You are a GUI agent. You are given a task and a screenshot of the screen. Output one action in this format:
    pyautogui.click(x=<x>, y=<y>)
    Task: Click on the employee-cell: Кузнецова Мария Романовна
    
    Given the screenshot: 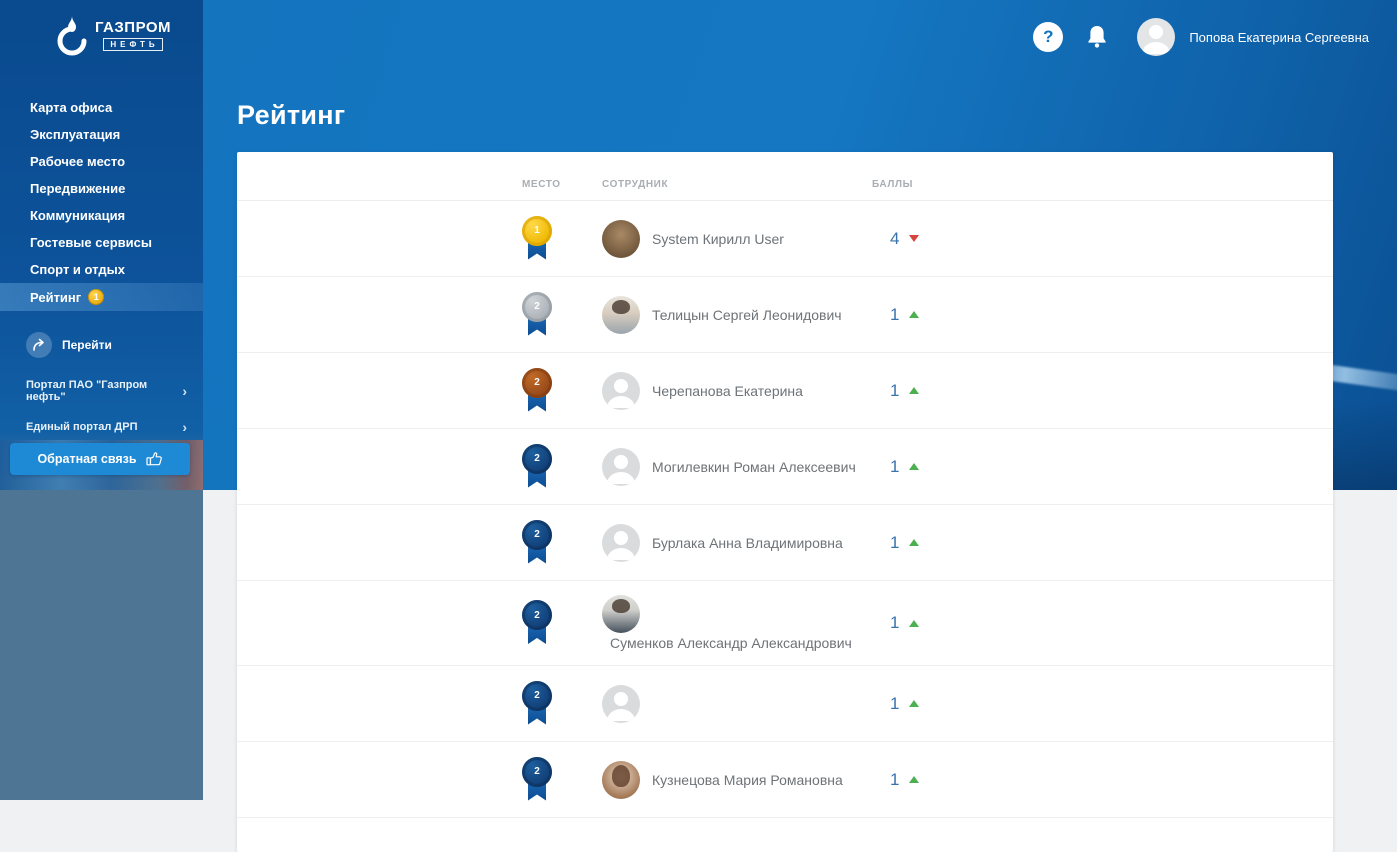 What is the action you would take?
    pyautogui.click(x=737, y=779)
    